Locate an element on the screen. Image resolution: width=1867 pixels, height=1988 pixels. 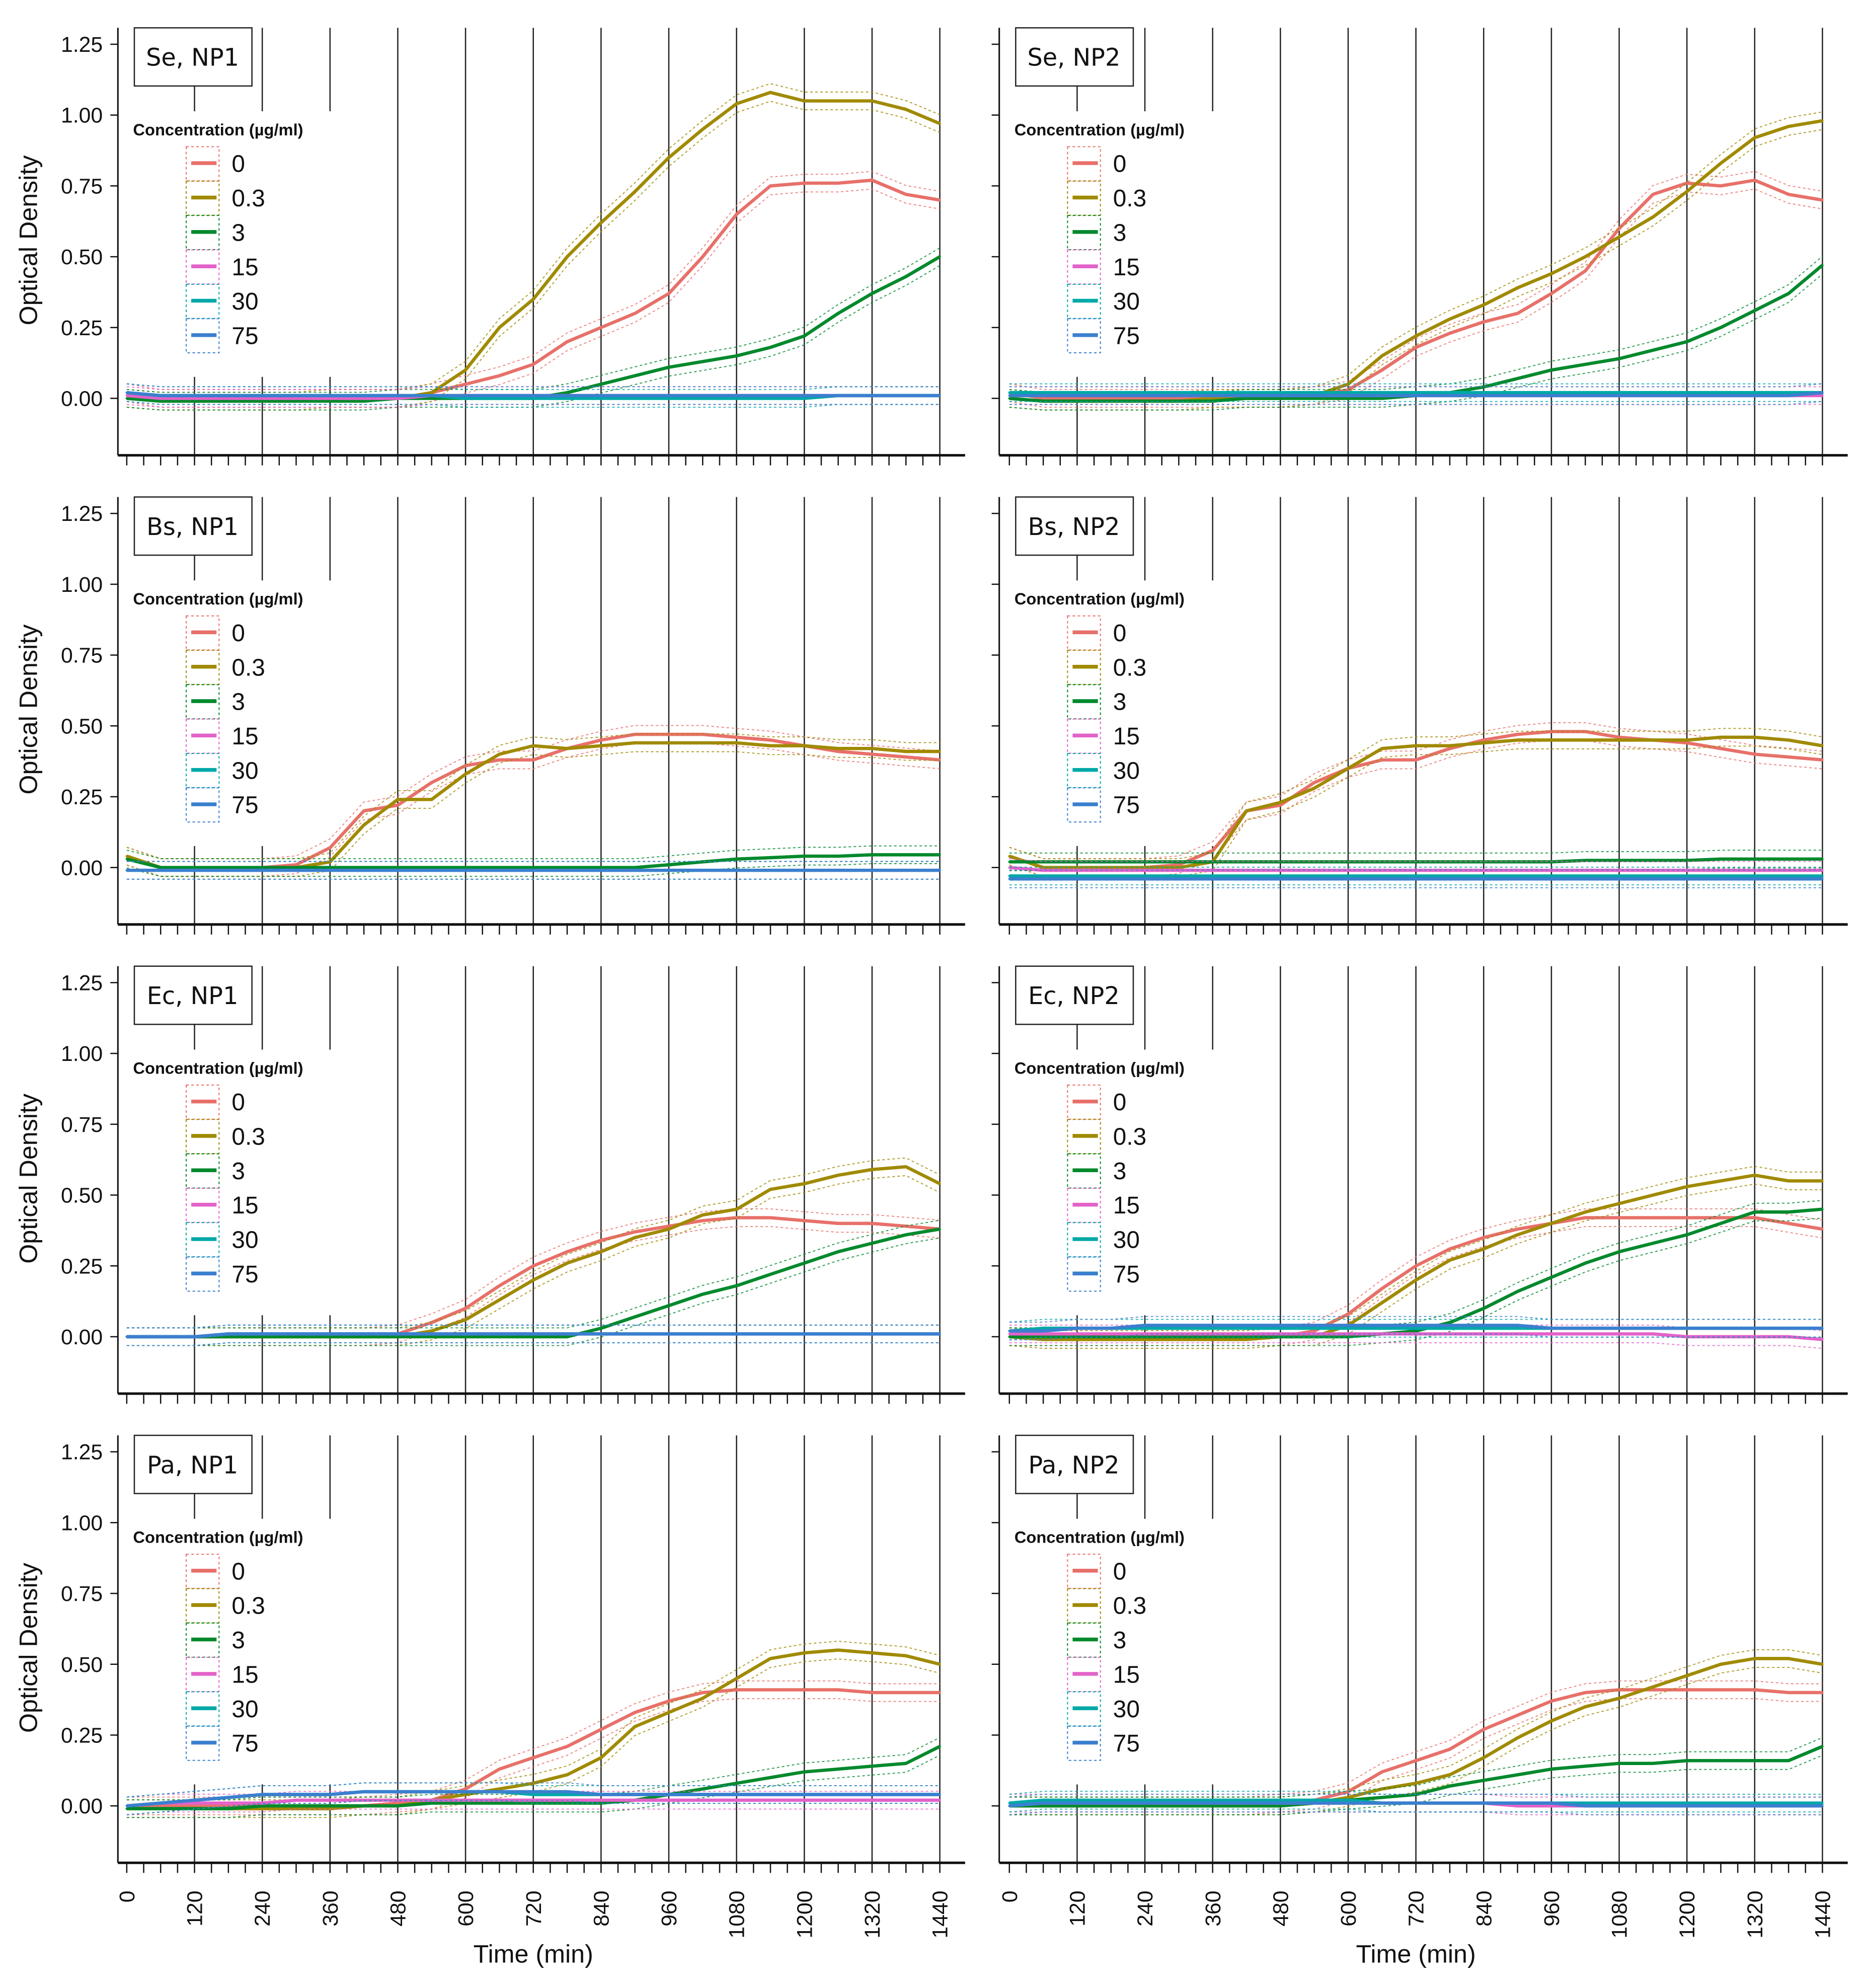
legend-label: 0.3 is located at coordinates (248, 198).